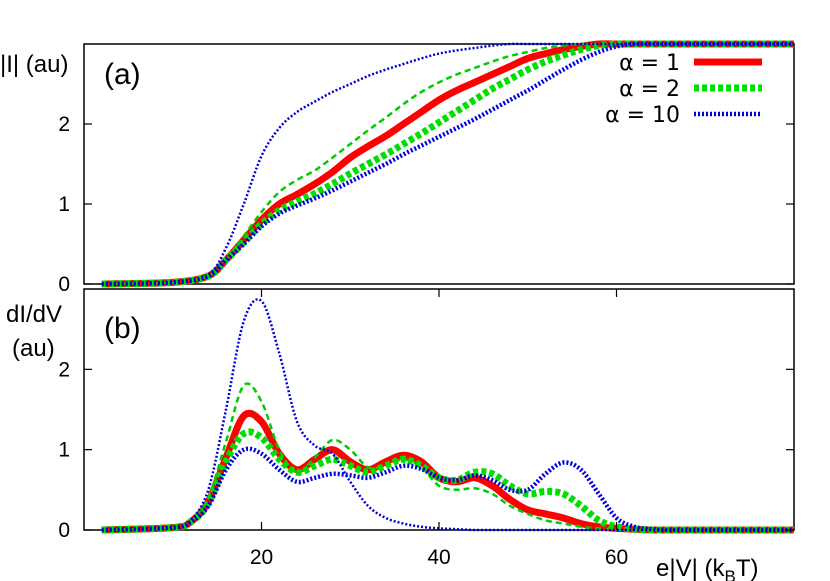 This screenshot has height=581, width=830. What do you see at coordinates (64, 369) in the screenshot?
I see `ytick-label-b-2: 2` at bounding box center [64, 369].